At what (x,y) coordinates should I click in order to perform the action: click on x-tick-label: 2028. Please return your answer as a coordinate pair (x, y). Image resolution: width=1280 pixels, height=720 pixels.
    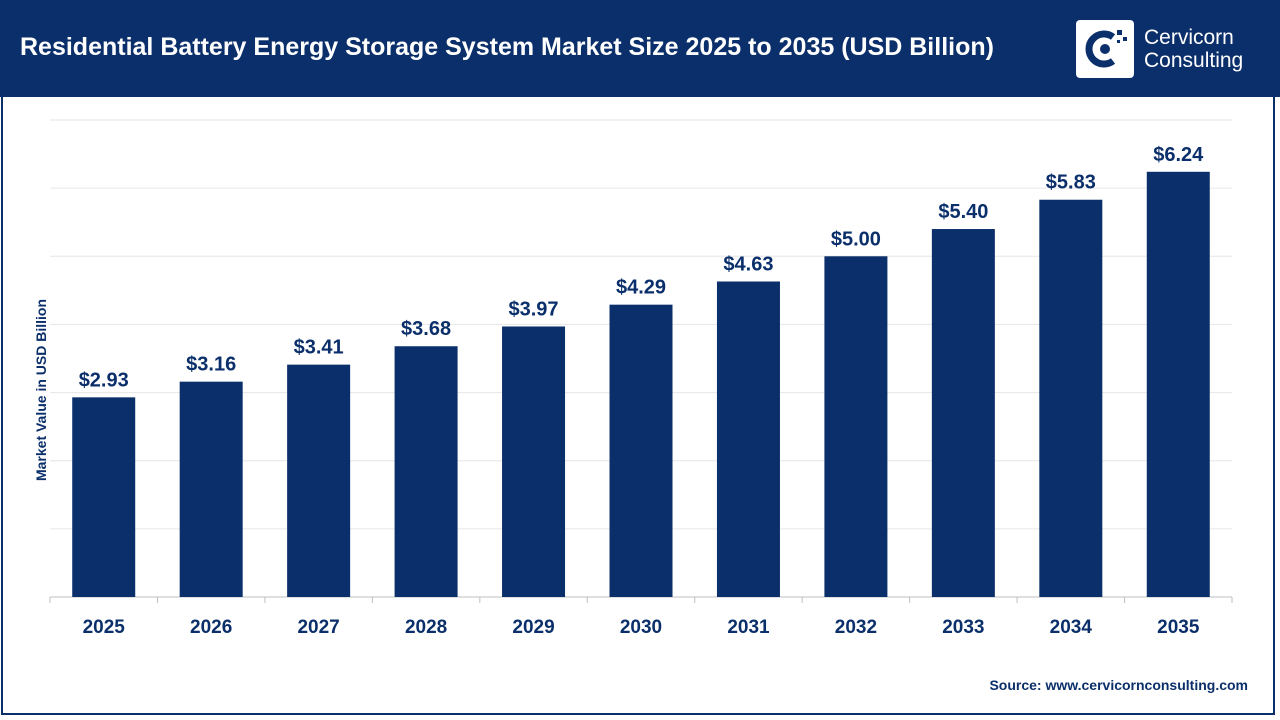
    Looking at the image, I should click on (426, 627).